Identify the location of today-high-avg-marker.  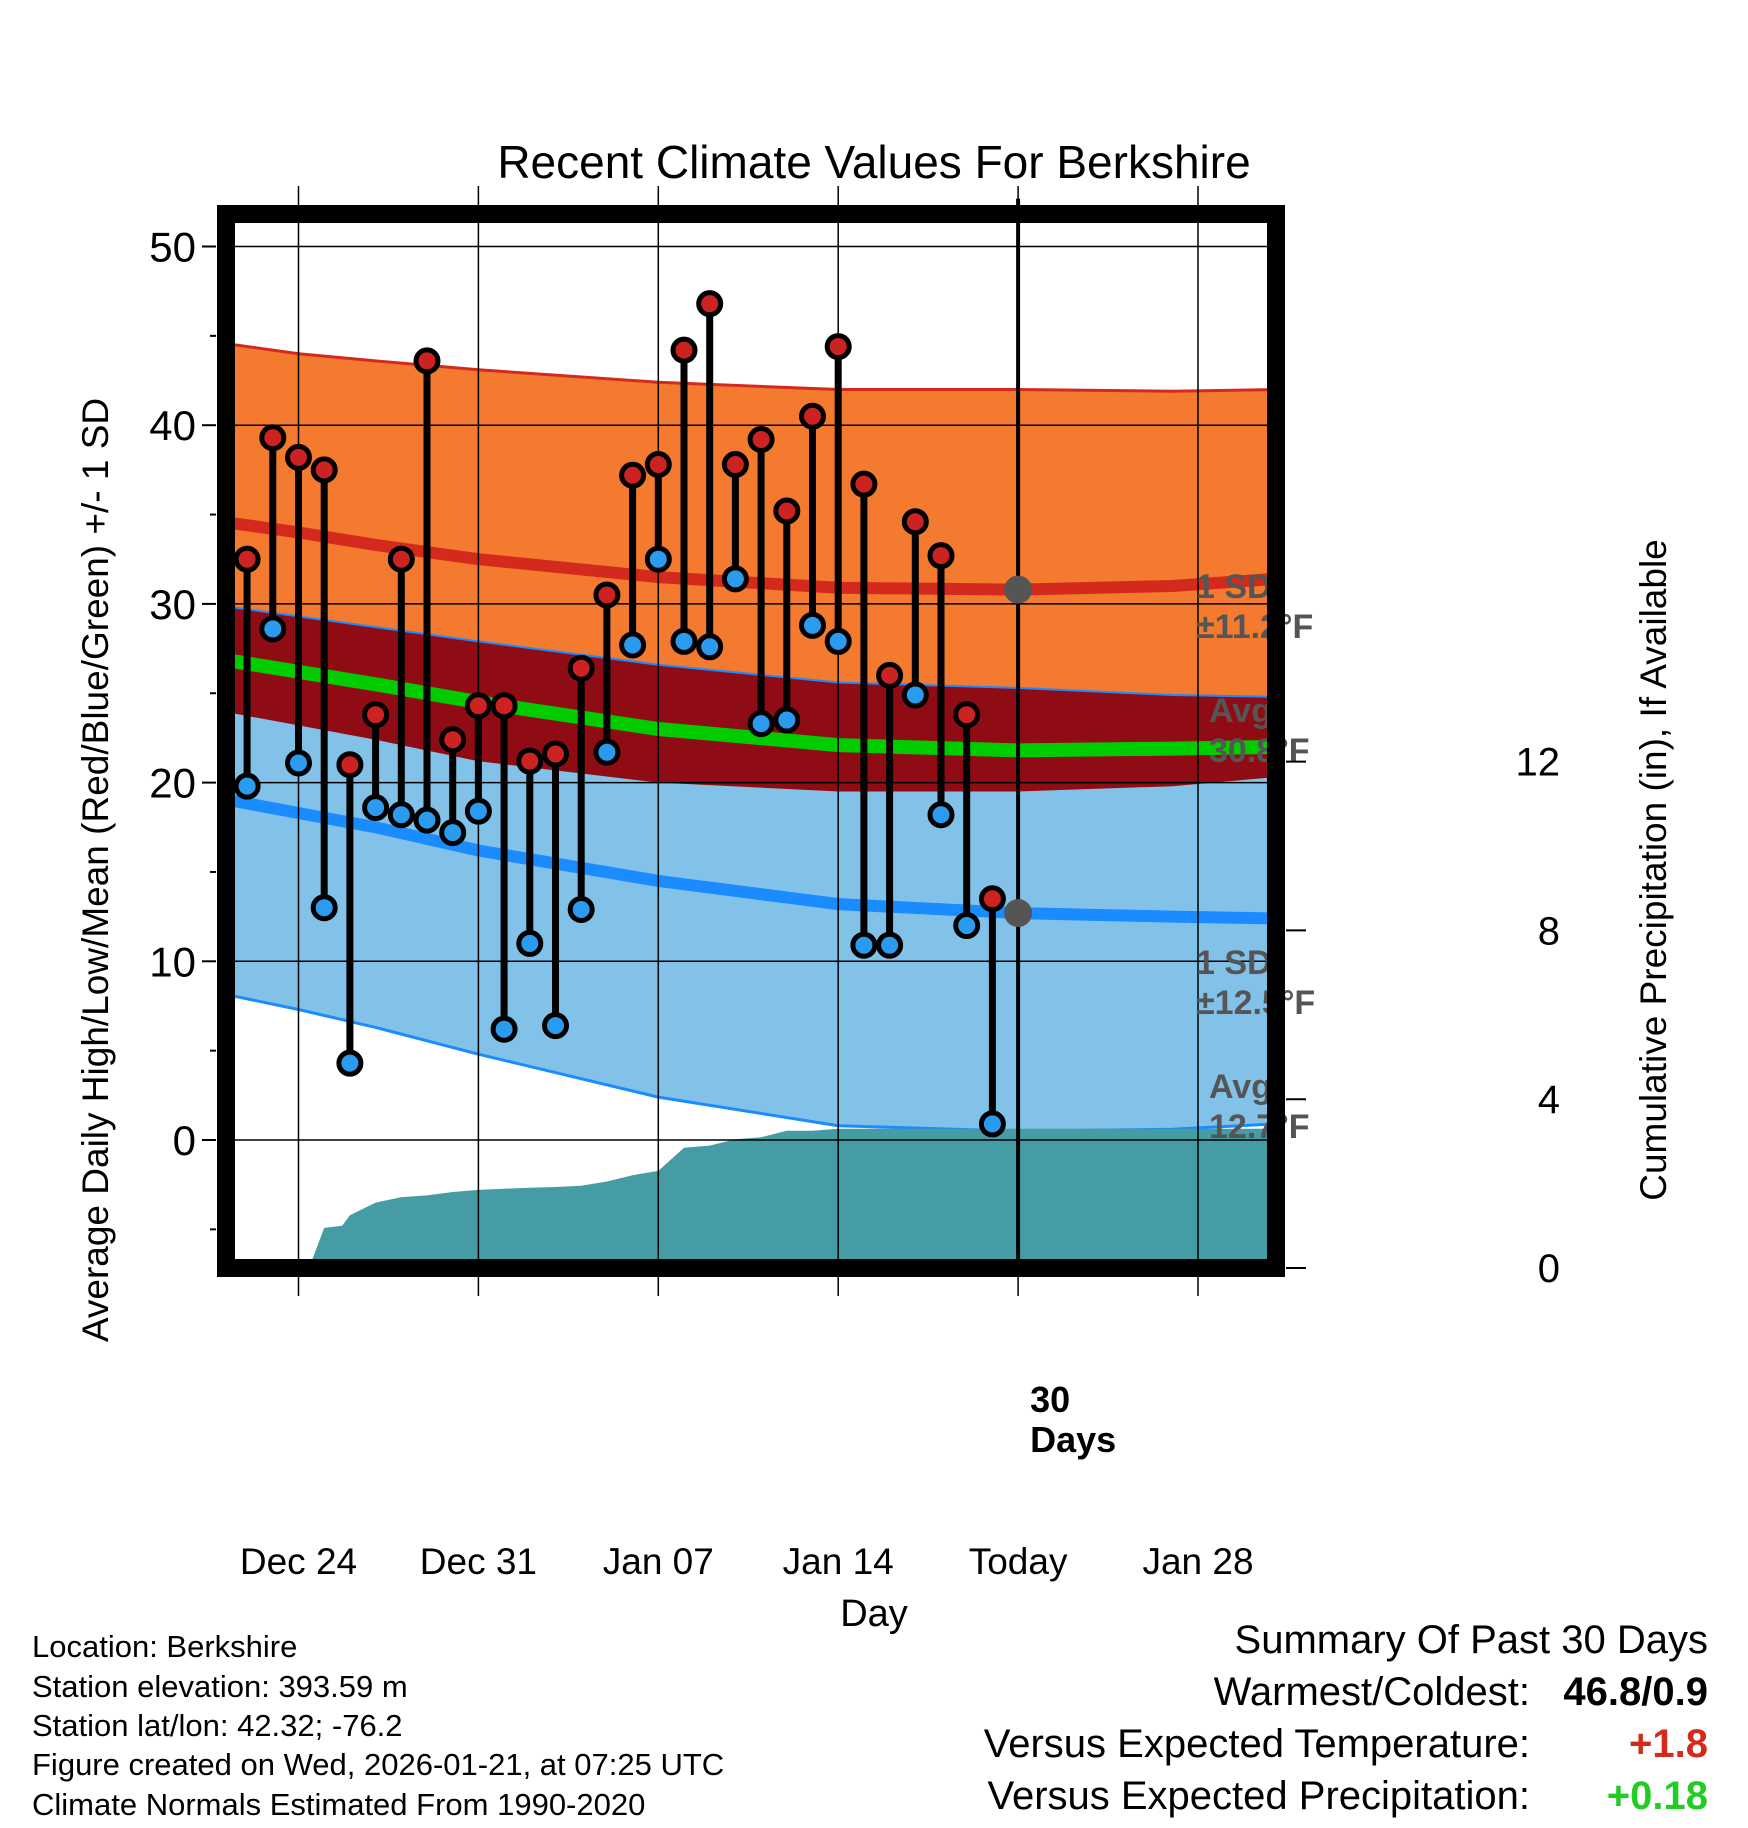
(1018, 589).